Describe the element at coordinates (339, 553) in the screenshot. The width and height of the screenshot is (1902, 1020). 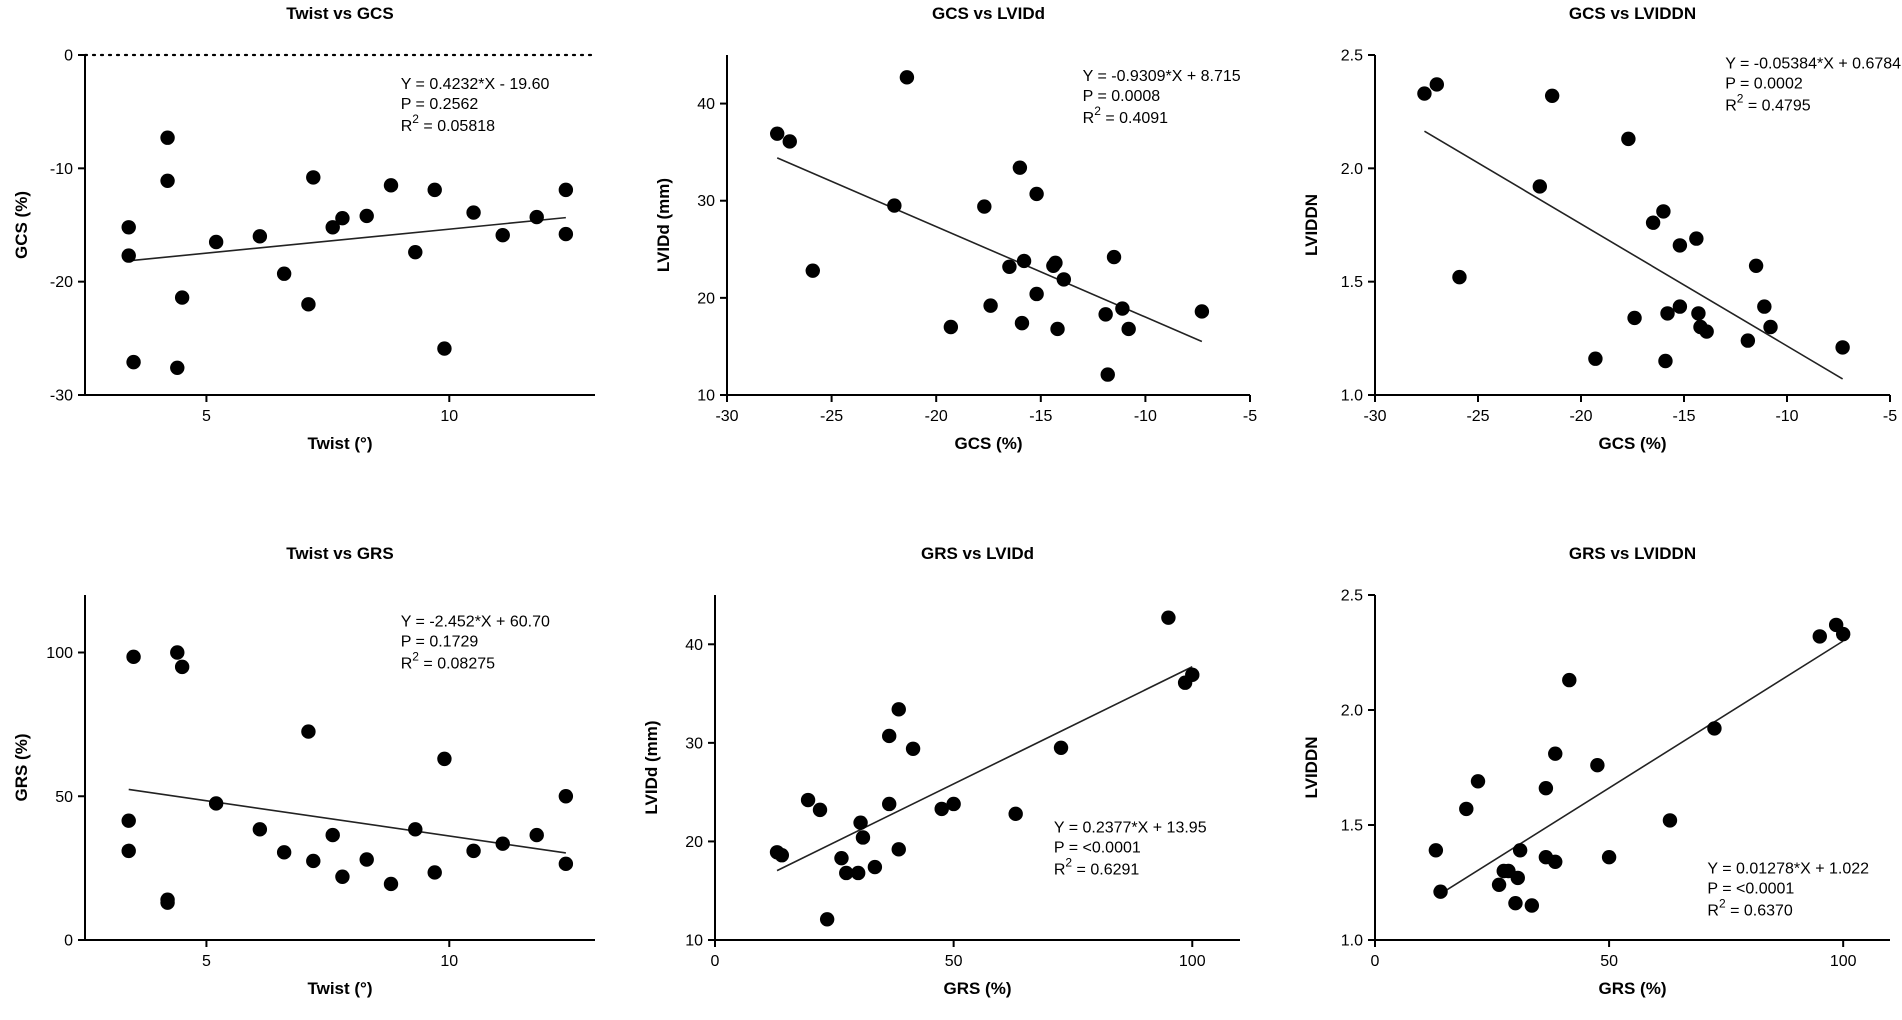
I see `chart-title: Twist vs GRS` at that location.